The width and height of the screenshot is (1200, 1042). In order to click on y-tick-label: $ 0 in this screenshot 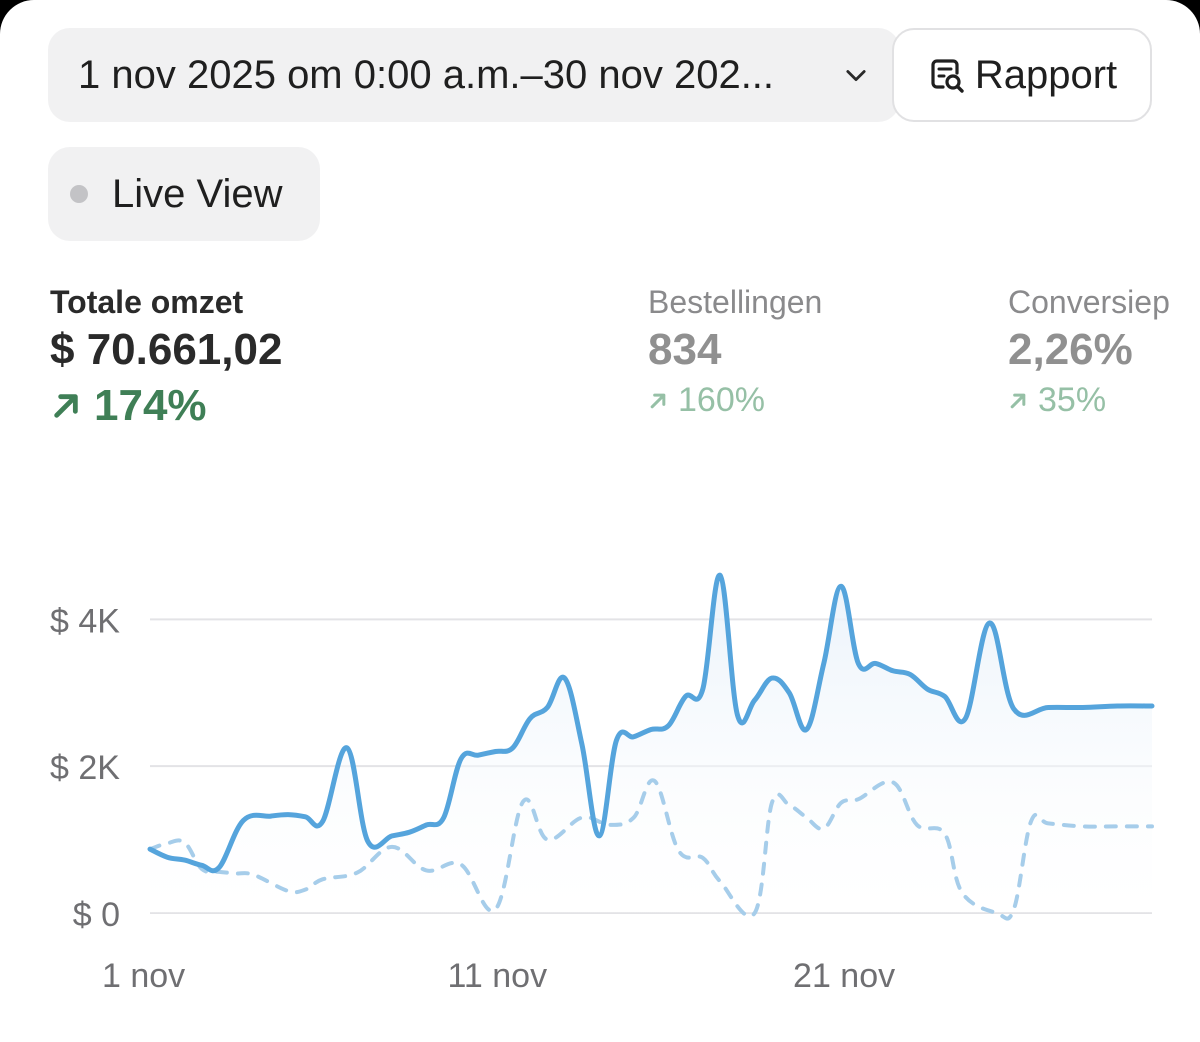, I will do `click(96, 915)`.